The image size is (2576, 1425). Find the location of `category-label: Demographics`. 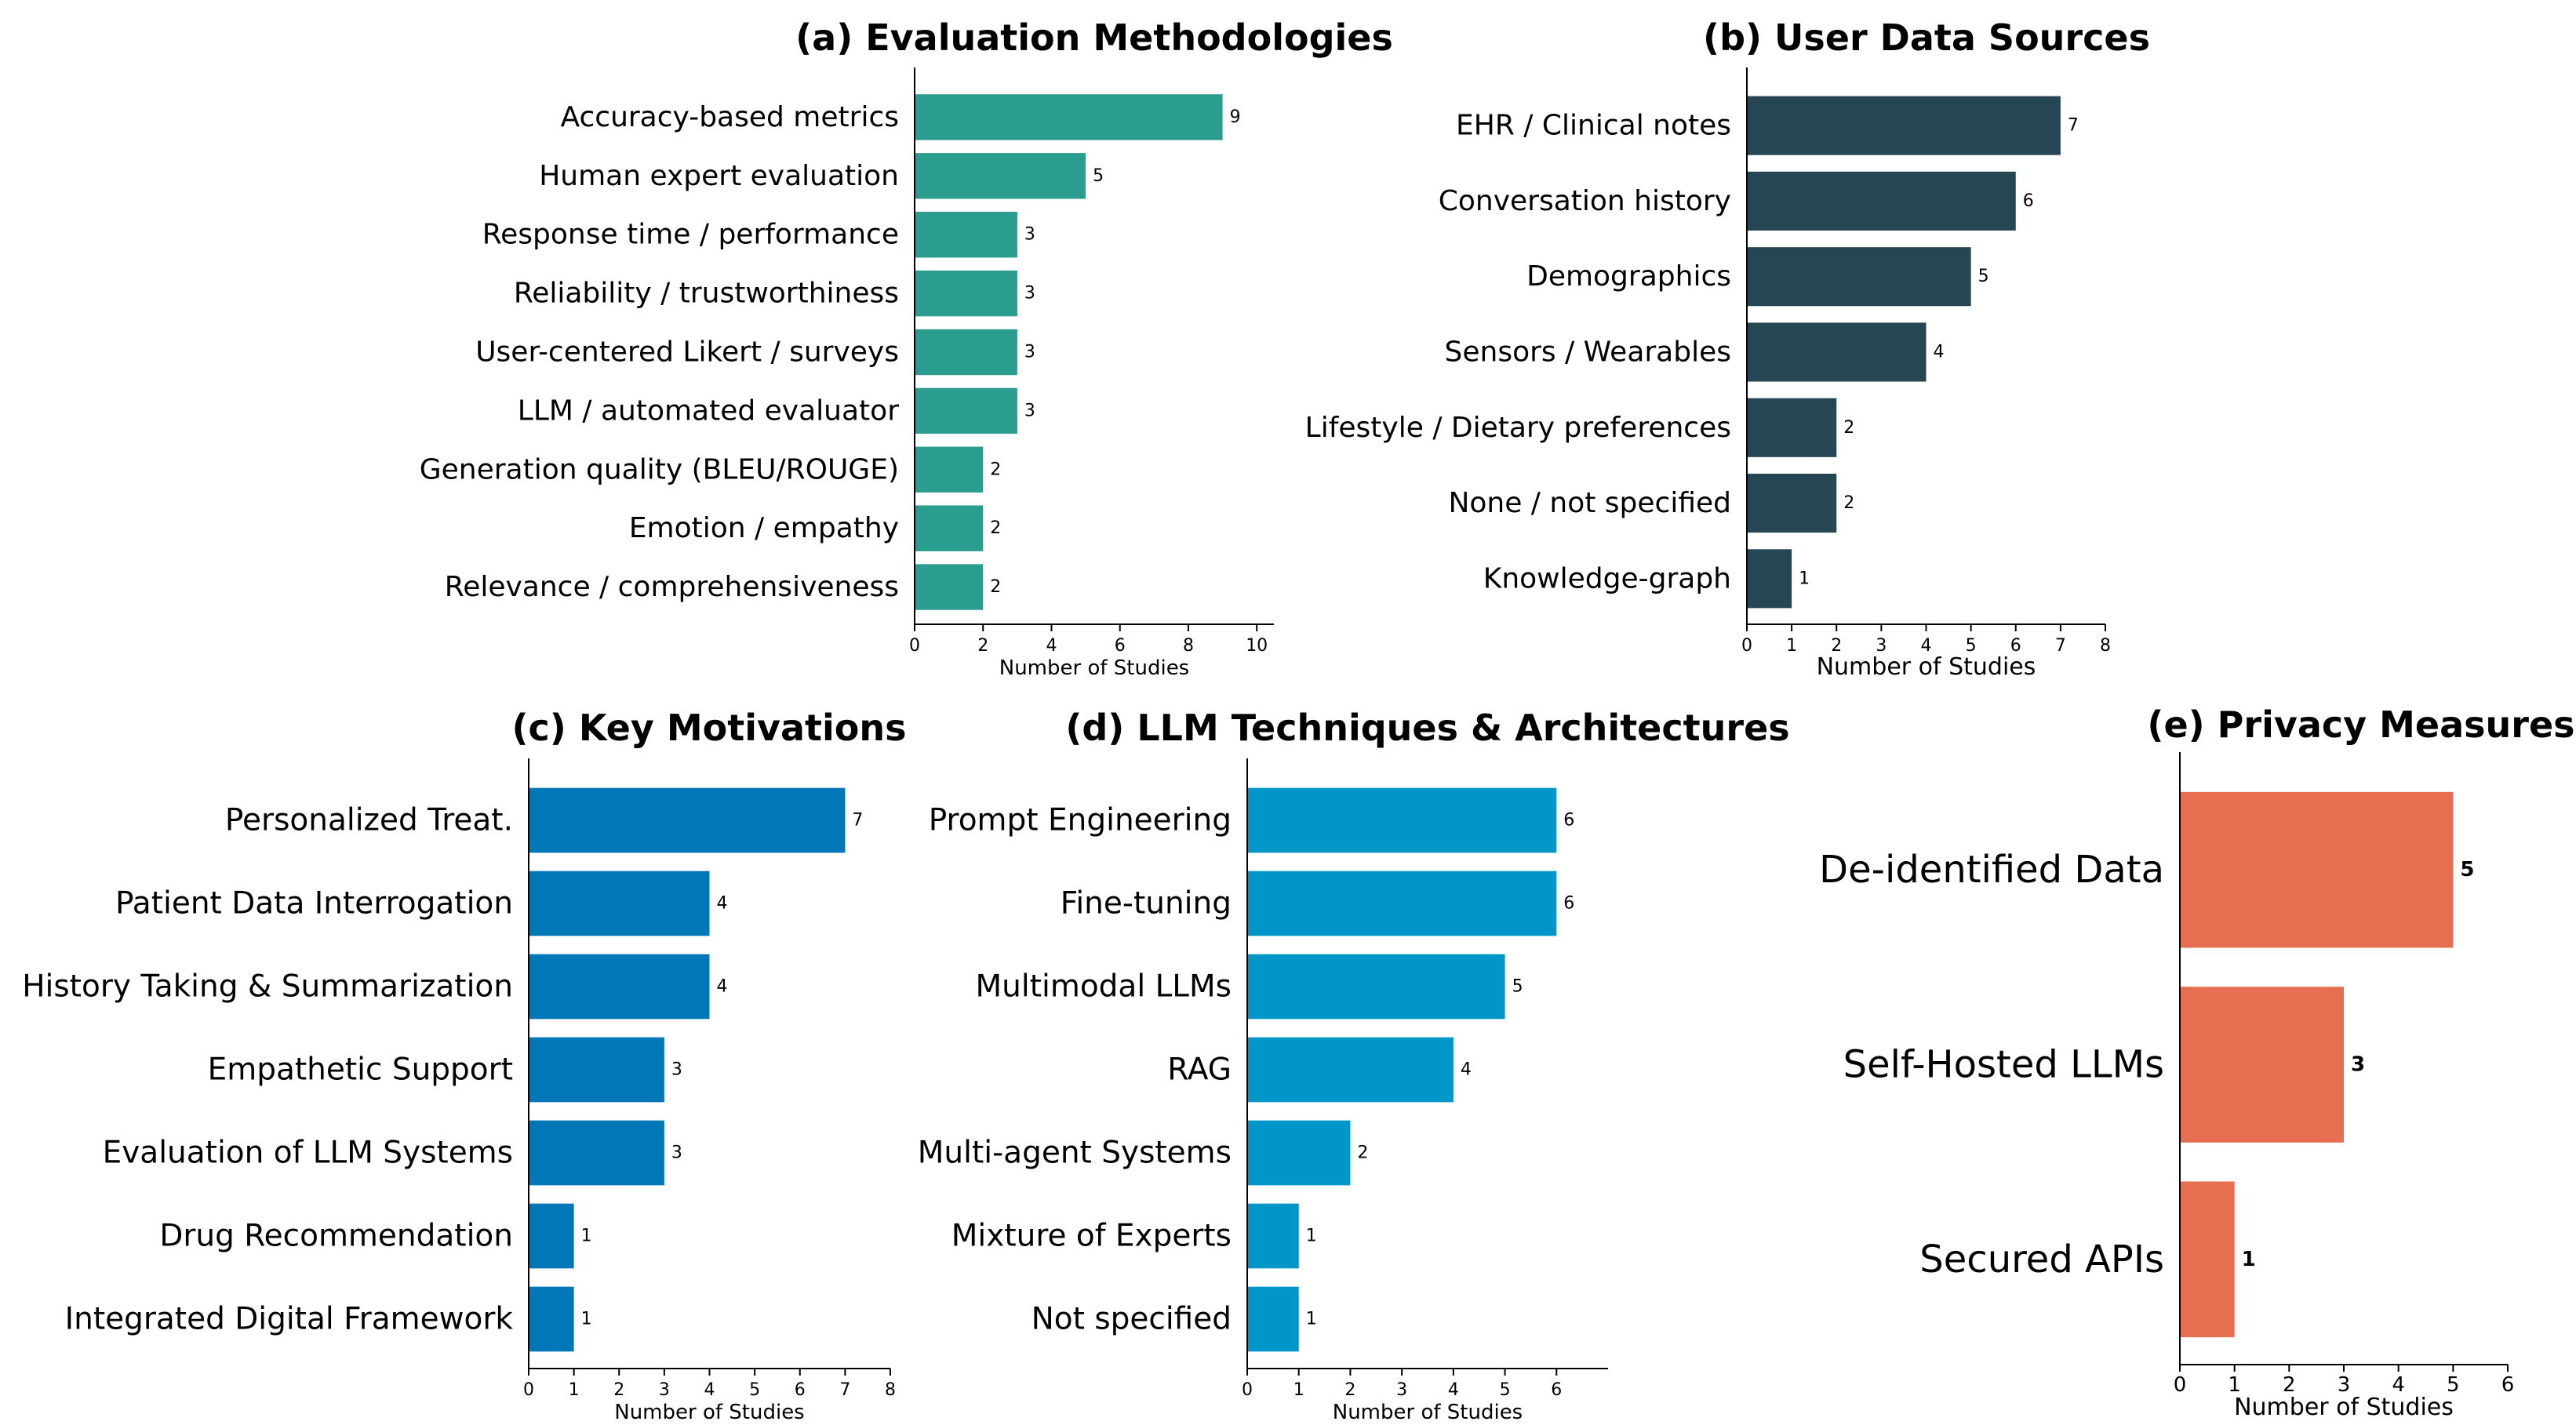

category-label: Demographics is located at coordinates (1628, 277).